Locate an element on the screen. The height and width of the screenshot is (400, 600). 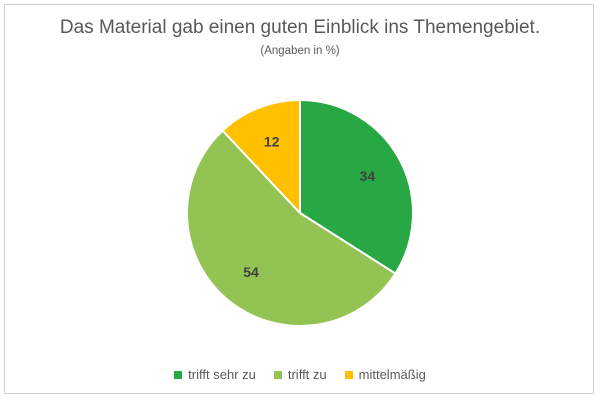
legend-swatch-trifft-zu is located at coordinates (277, 374).